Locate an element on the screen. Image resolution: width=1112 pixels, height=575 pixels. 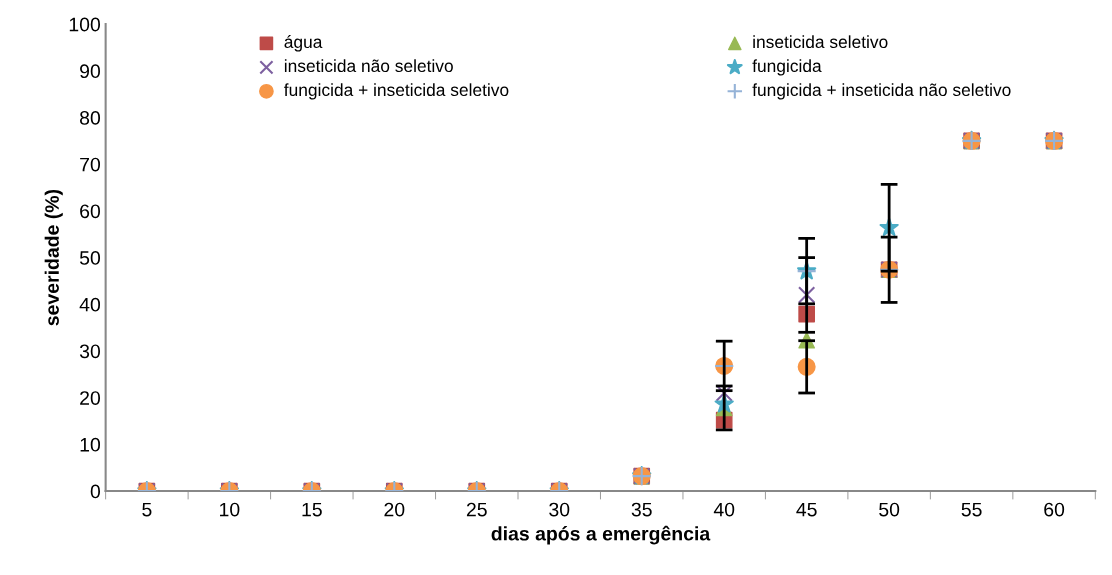
legend-label: fungicida is located at coordinates (787, 67).